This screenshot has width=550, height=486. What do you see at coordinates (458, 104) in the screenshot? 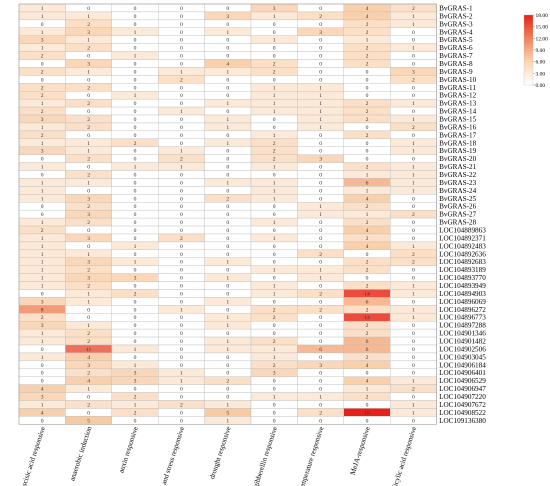
I see `row-label: BvGRAS-13` at bounding box center [458, 104].